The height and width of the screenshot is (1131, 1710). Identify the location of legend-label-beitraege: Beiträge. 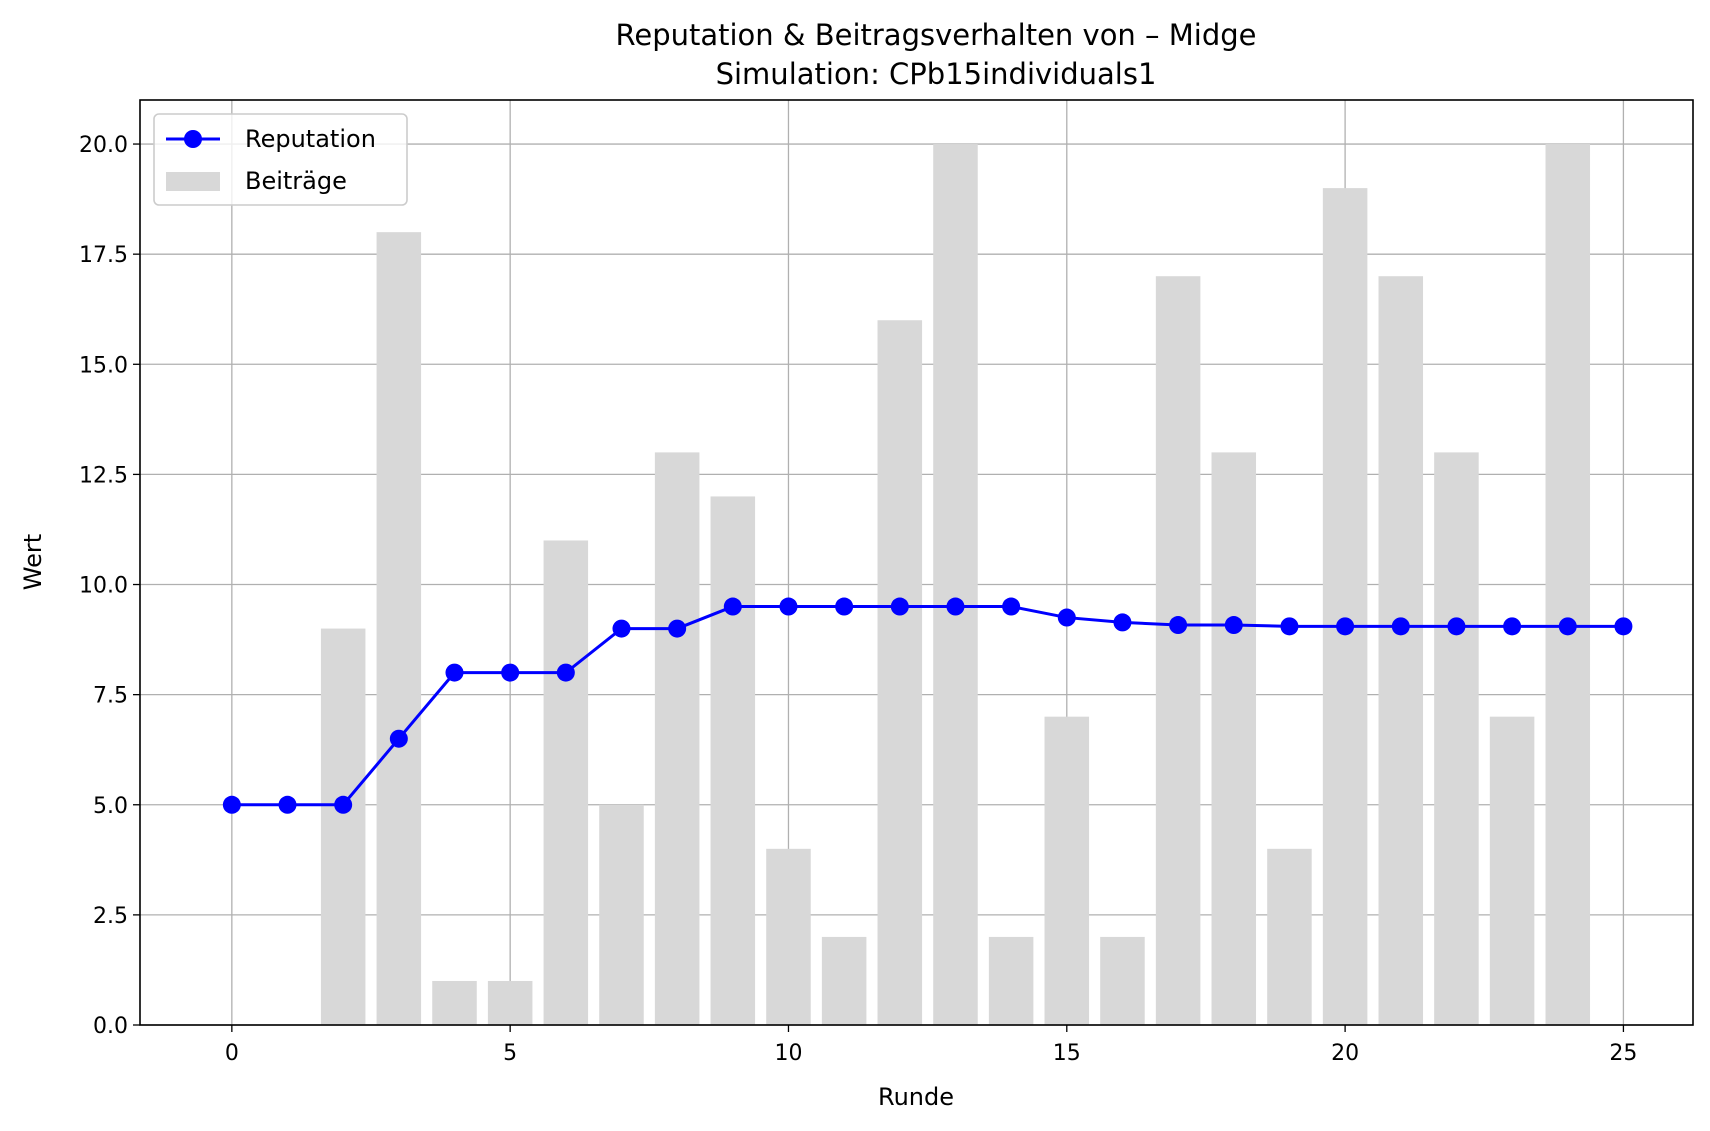
(296, 181).